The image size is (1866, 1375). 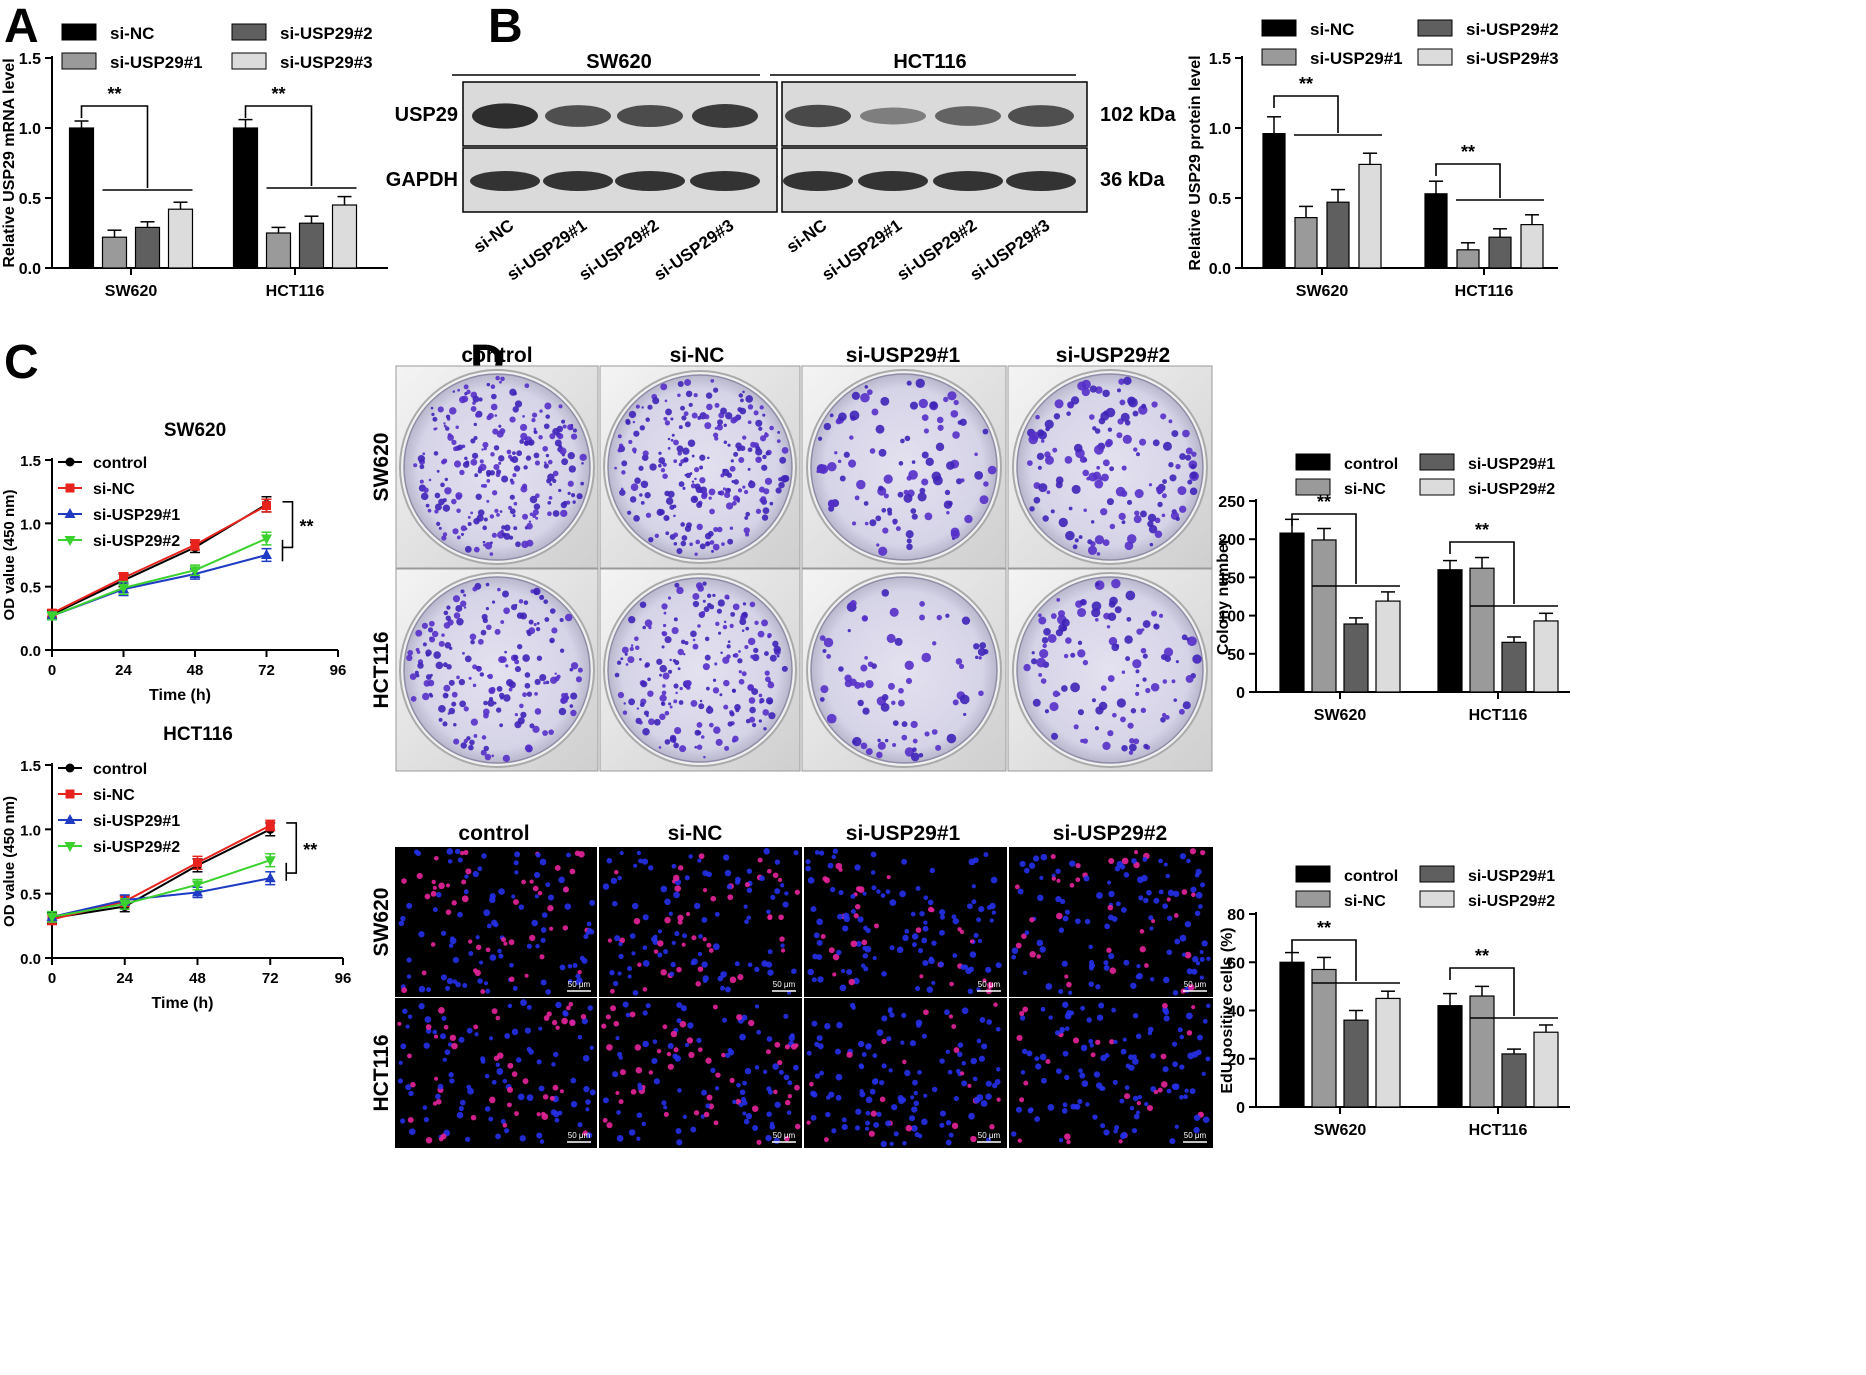 What do you see at coordinates (9, 861) in the screenshot?
I see `y-axis-label: OD value (450 nm)` at bounding box center [9, 861].